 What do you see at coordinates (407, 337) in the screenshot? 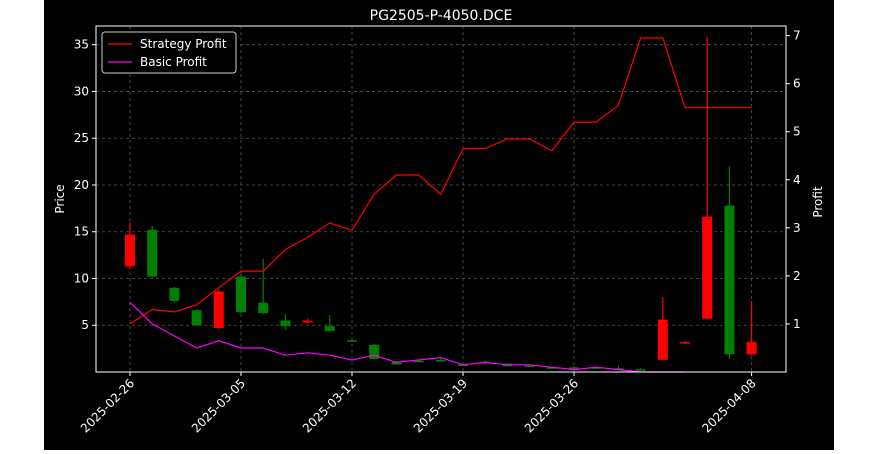
I see `basic-profit-line` at bounding box center [407, 337].